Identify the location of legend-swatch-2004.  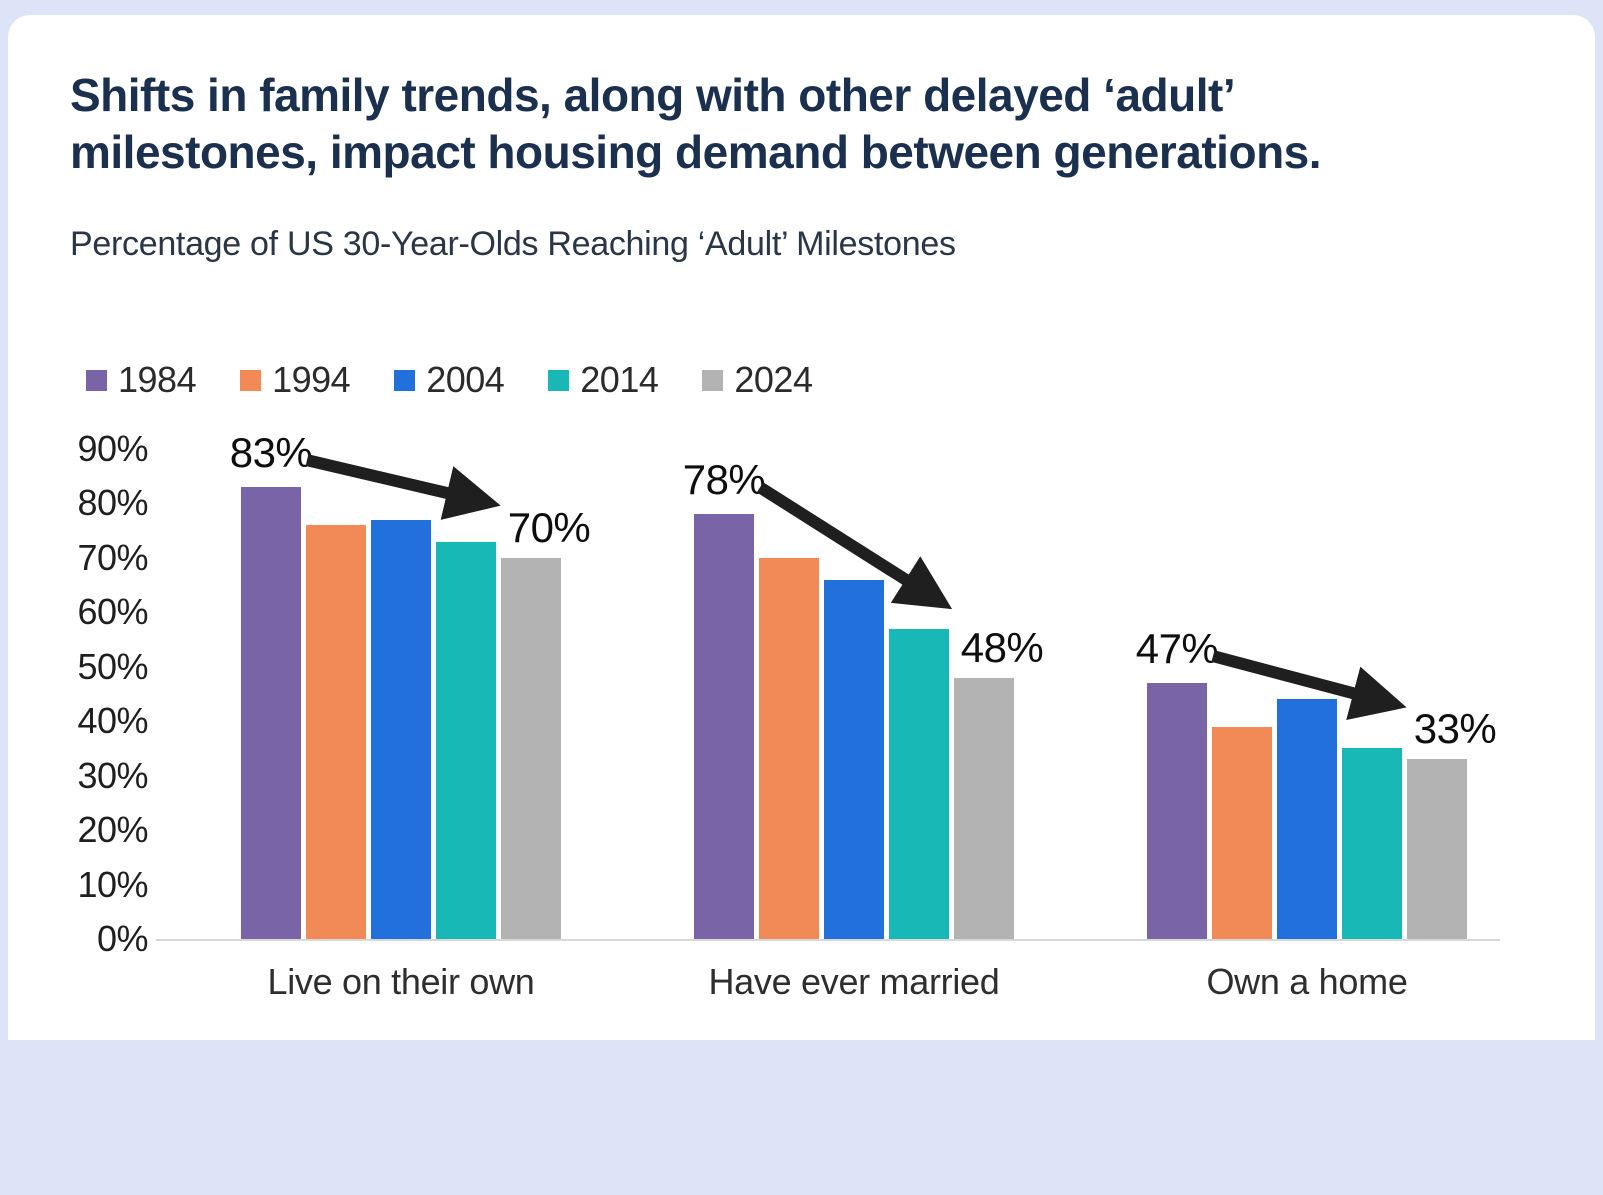
(405, 380).